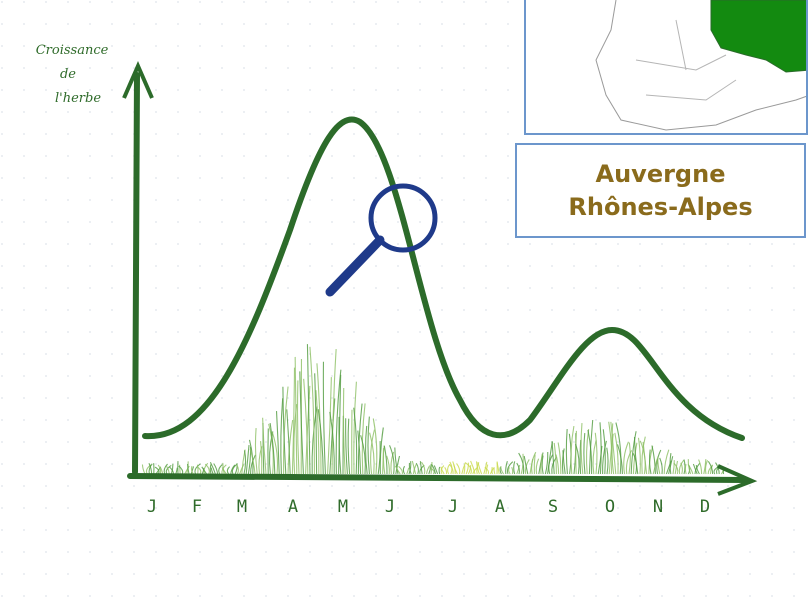 The width and height of the screenshot is (808, 606). What do you see at coordinates (403, 218) in the screenshot?
I see `magnifier-lens` at bounding box center [403, 218].